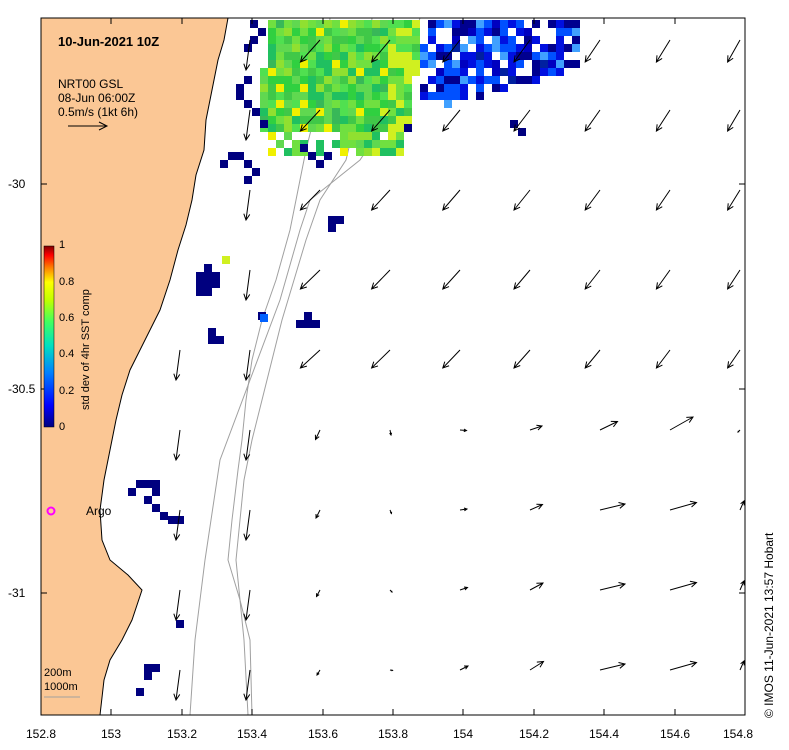  What do you see at coordinates (17, 593) in the screenshot?
I see `y-tick-label: -31` at bounding box center [17, 593].